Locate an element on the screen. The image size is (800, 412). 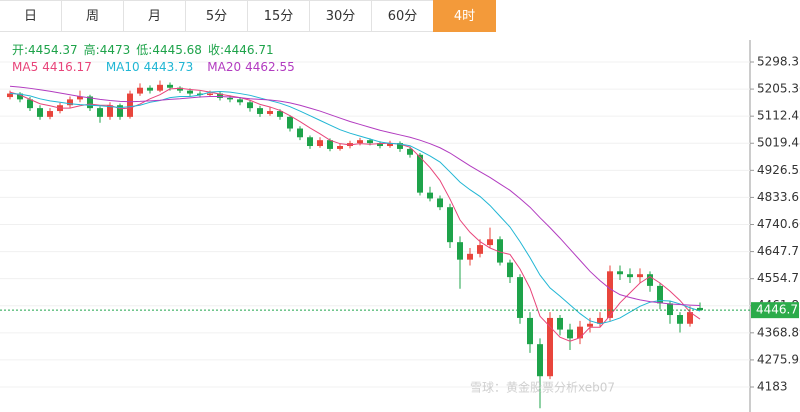
watermark: 雪球：黄金股票分析xeb07 is located at coordinates (542, 387).